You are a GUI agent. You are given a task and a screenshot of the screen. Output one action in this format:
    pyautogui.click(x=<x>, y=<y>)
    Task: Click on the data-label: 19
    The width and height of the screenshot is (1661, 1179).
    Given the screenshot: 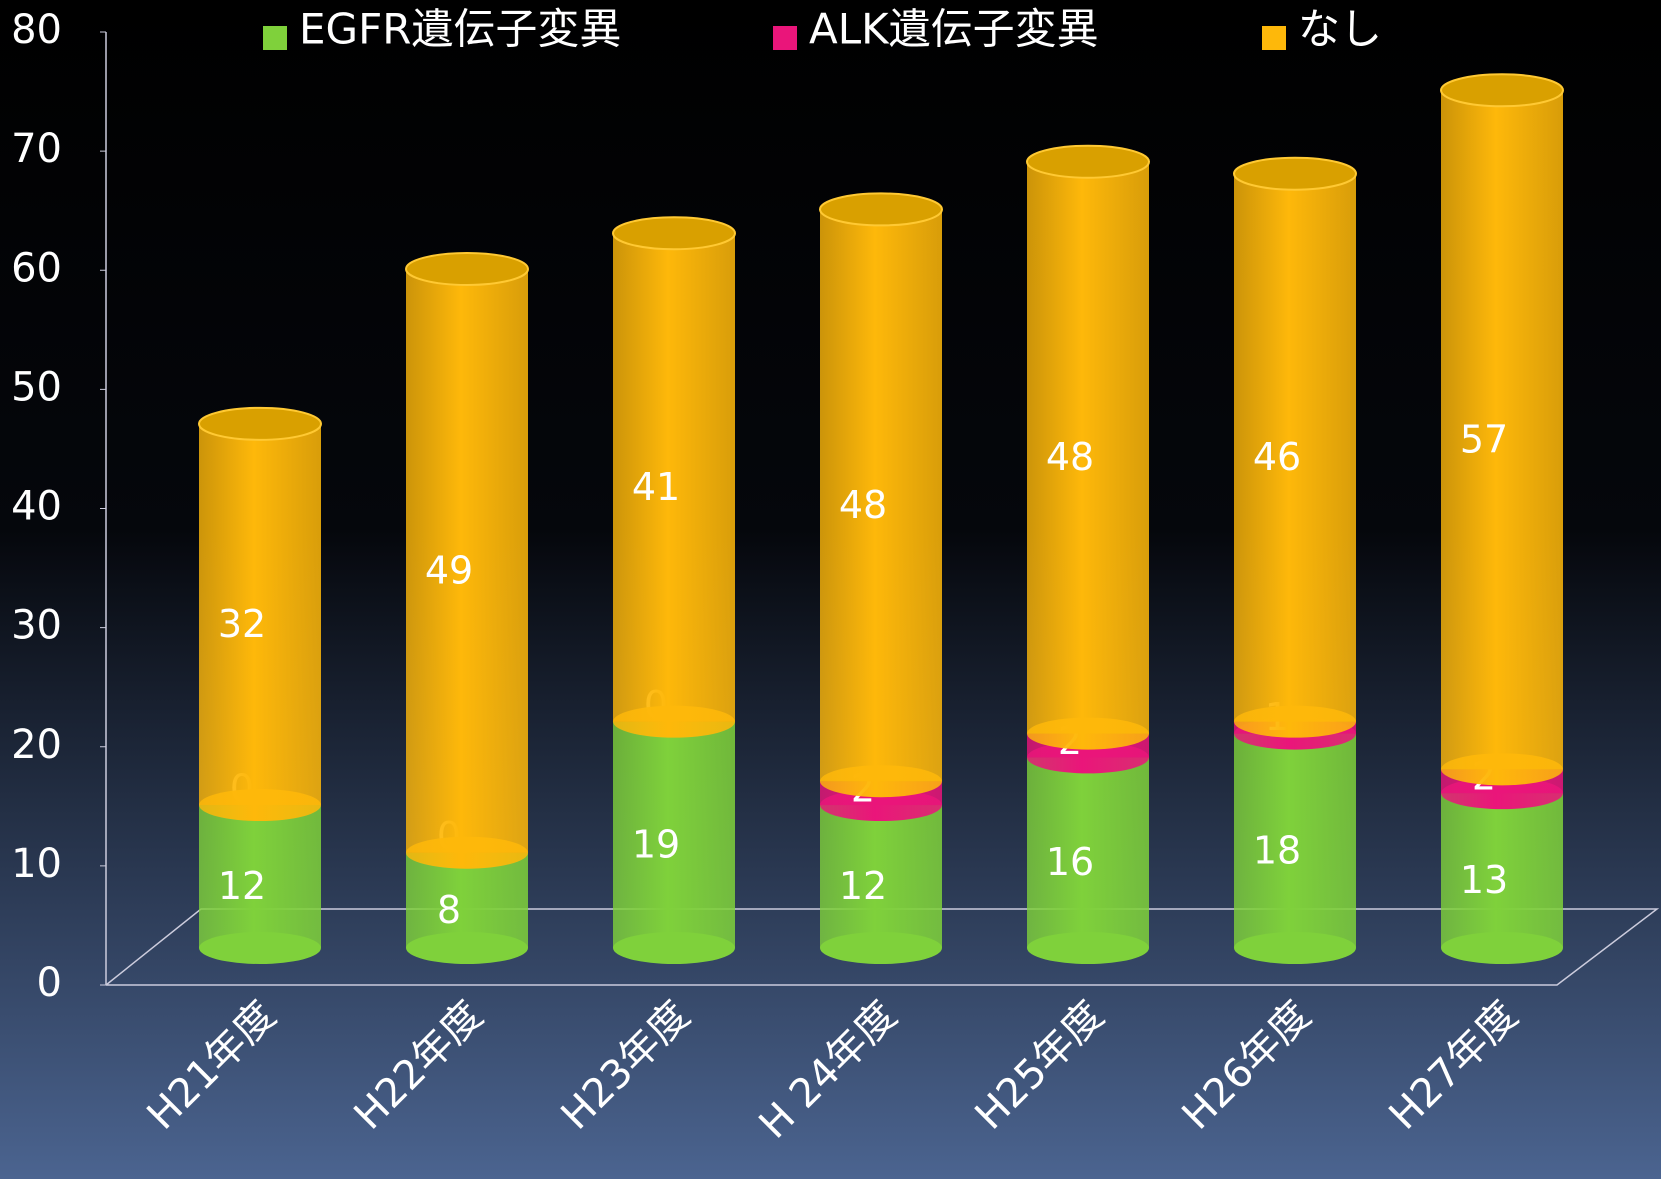 What is the action you would take?
    pyautogui.click(x=656, y=844)
    